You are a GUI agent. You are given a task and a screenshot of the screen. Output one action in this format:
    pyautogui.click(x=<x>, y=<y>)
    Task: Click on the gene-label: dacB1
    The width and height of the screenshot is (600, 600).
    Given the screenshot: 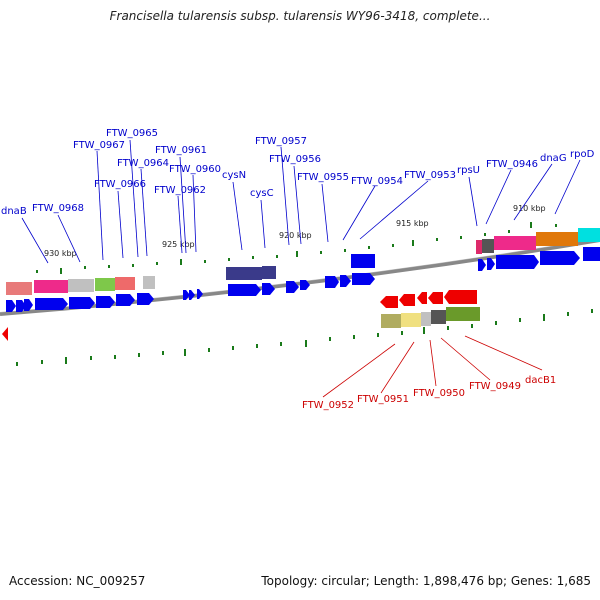 What is the action you would take?
    pyautogui.click(x=540, y=380)
    